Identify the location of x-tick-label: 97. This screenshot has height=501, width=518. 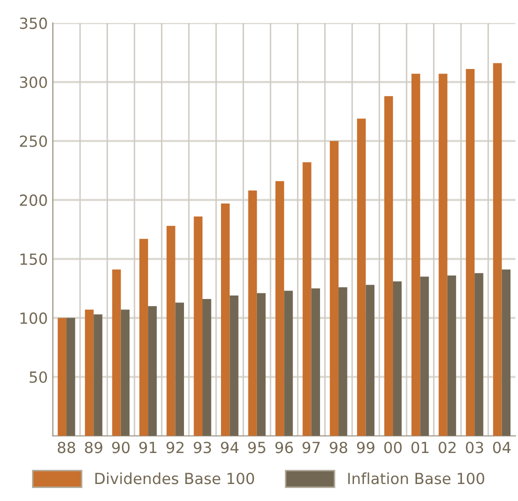
(311, 448).